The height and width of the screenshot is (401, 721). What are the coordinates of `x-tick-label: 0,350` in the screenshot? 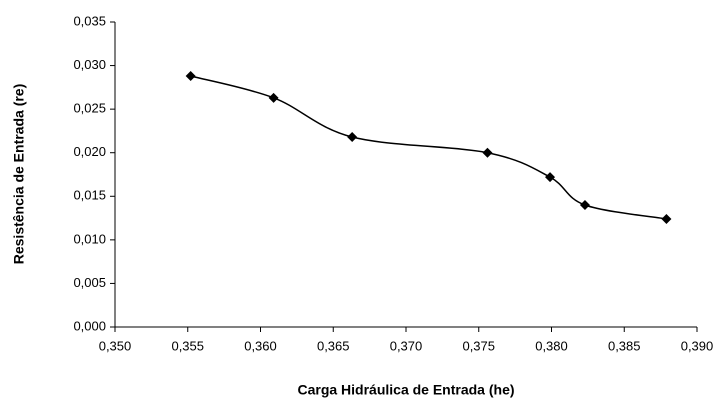 It's located at (115, 345).